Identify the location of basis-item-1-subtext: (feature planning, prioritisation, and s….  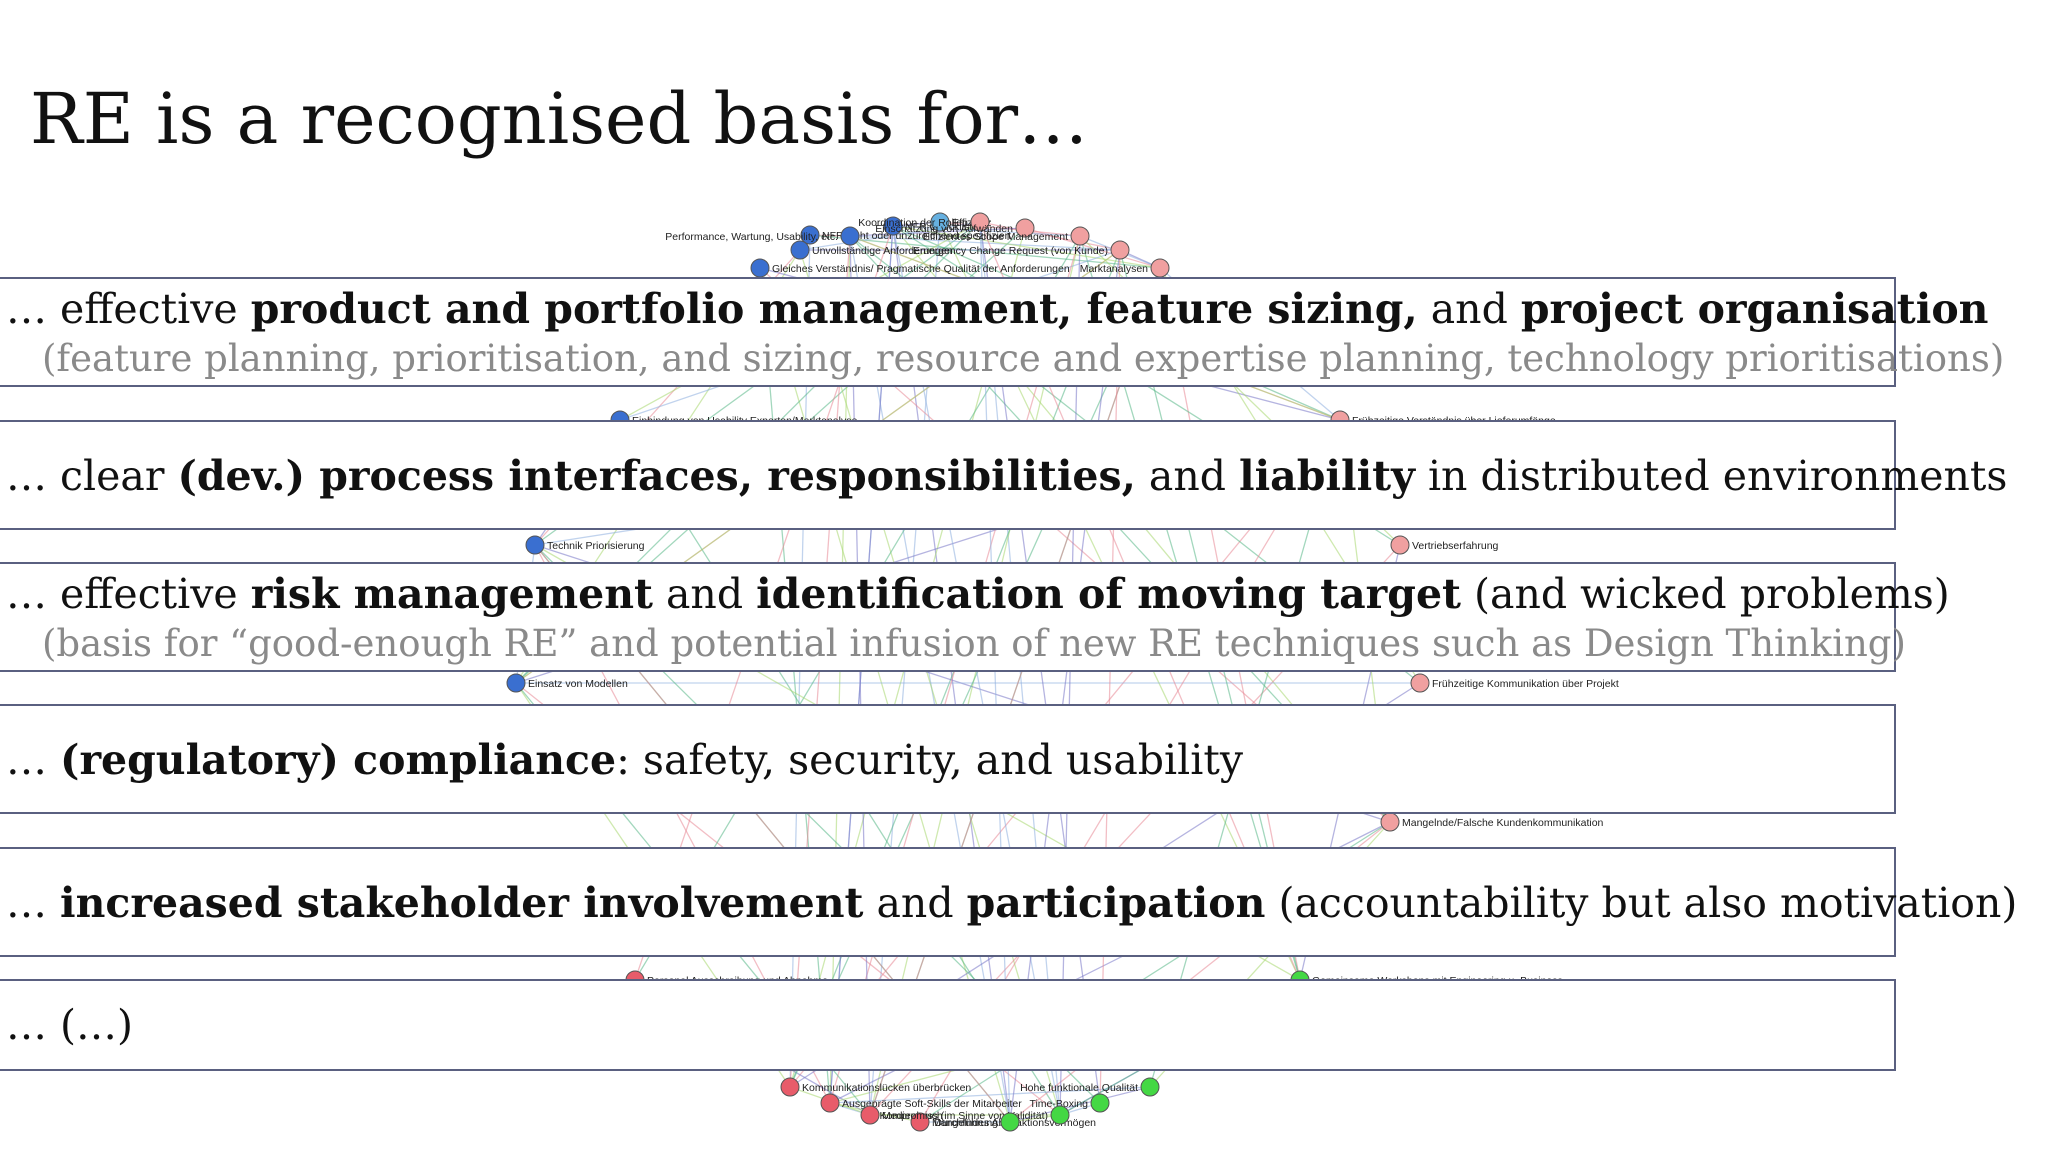
(1023, 358).